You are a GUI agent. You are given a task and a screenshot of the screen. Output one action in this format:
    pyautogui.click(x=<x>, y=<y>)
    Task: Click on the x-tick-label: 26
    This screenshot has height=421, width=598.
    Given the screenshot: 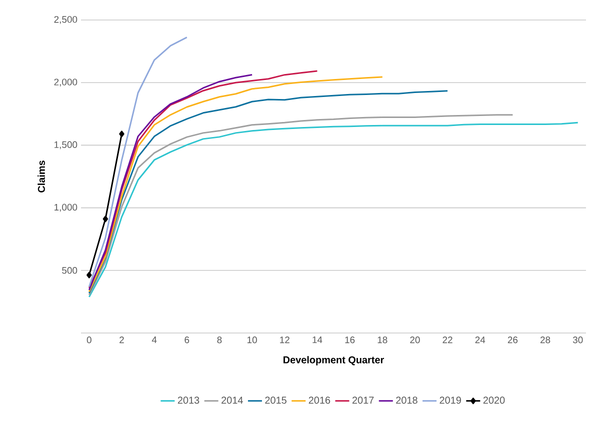 What is the action you would take?
    pyautogui.click(x=513, y=340)
    